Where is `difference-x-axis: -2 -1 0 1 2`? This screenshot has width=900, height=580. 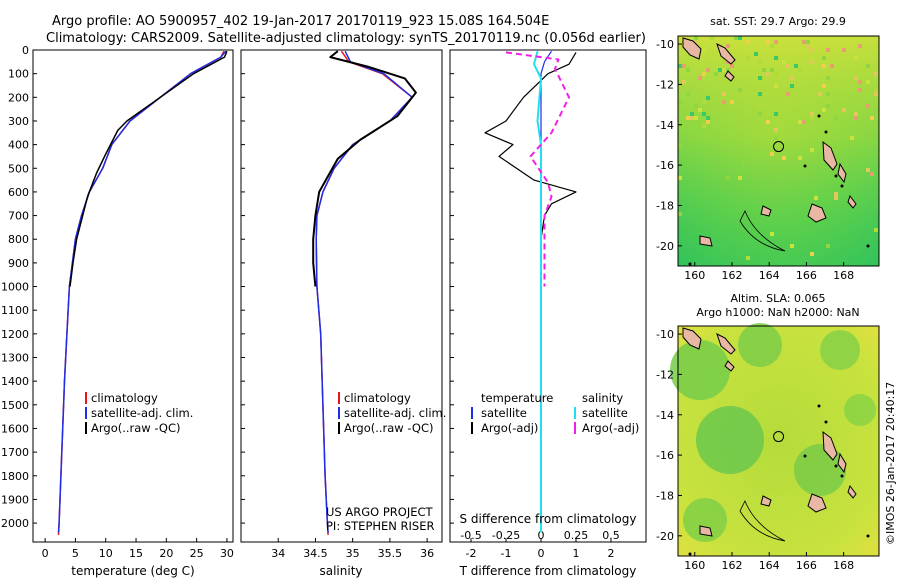
difference-x-axis: -2 -1 0 1 2 is located at coordinates (540, 549).